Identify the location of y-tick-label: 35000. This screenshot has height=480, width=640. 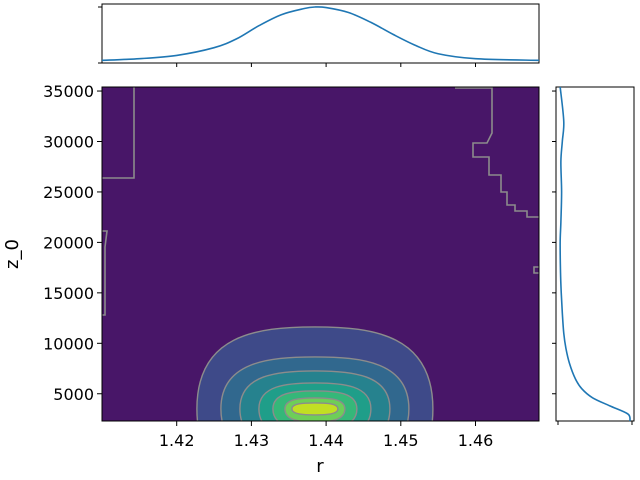
(68, 91).